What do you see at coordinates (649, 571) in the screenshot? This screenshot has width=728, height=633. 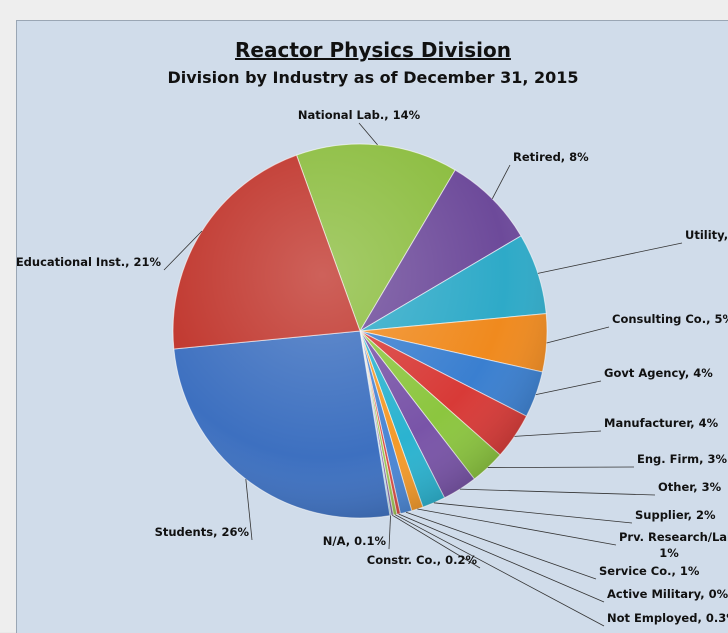 I see `slice-label: Service Co., 1%` at bounding box center [649, 571].